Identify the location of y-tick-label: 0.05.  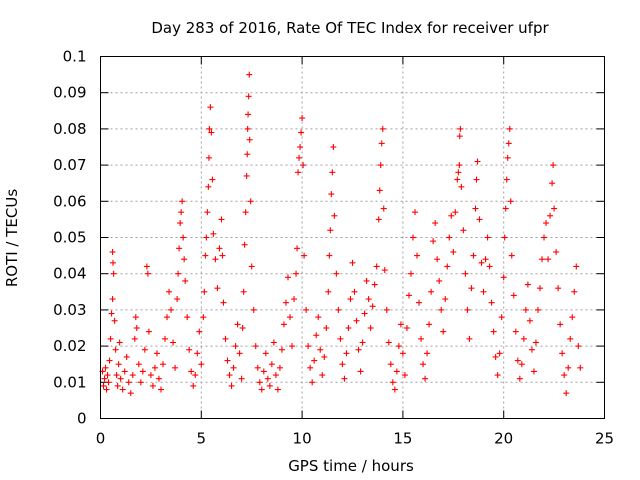
(69, 238).